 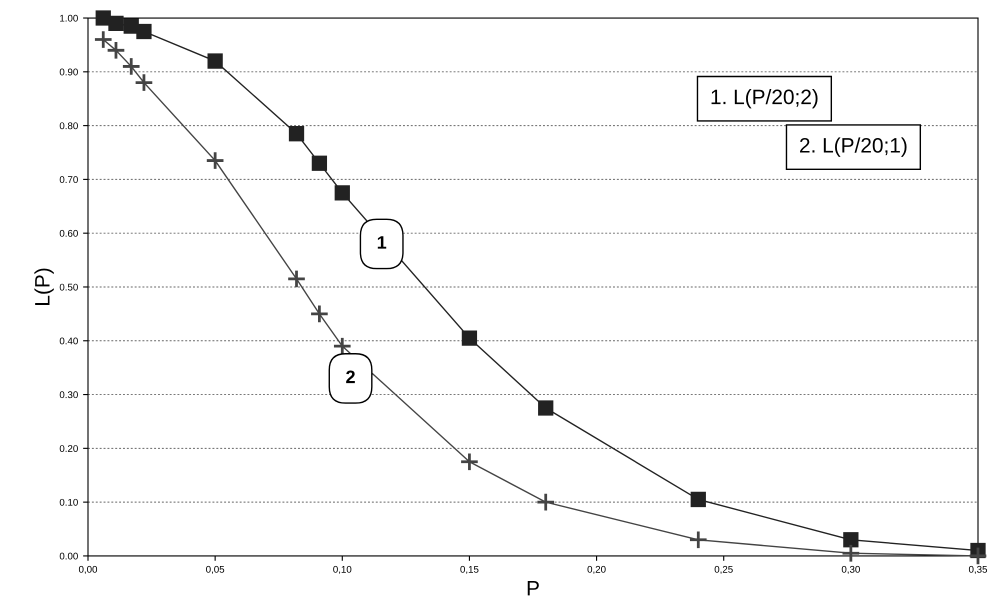 What do you see at coordinates (215, 570) in the screenshot?
I see `x-tick-label: 0,05` at bounding box center [215, 570].